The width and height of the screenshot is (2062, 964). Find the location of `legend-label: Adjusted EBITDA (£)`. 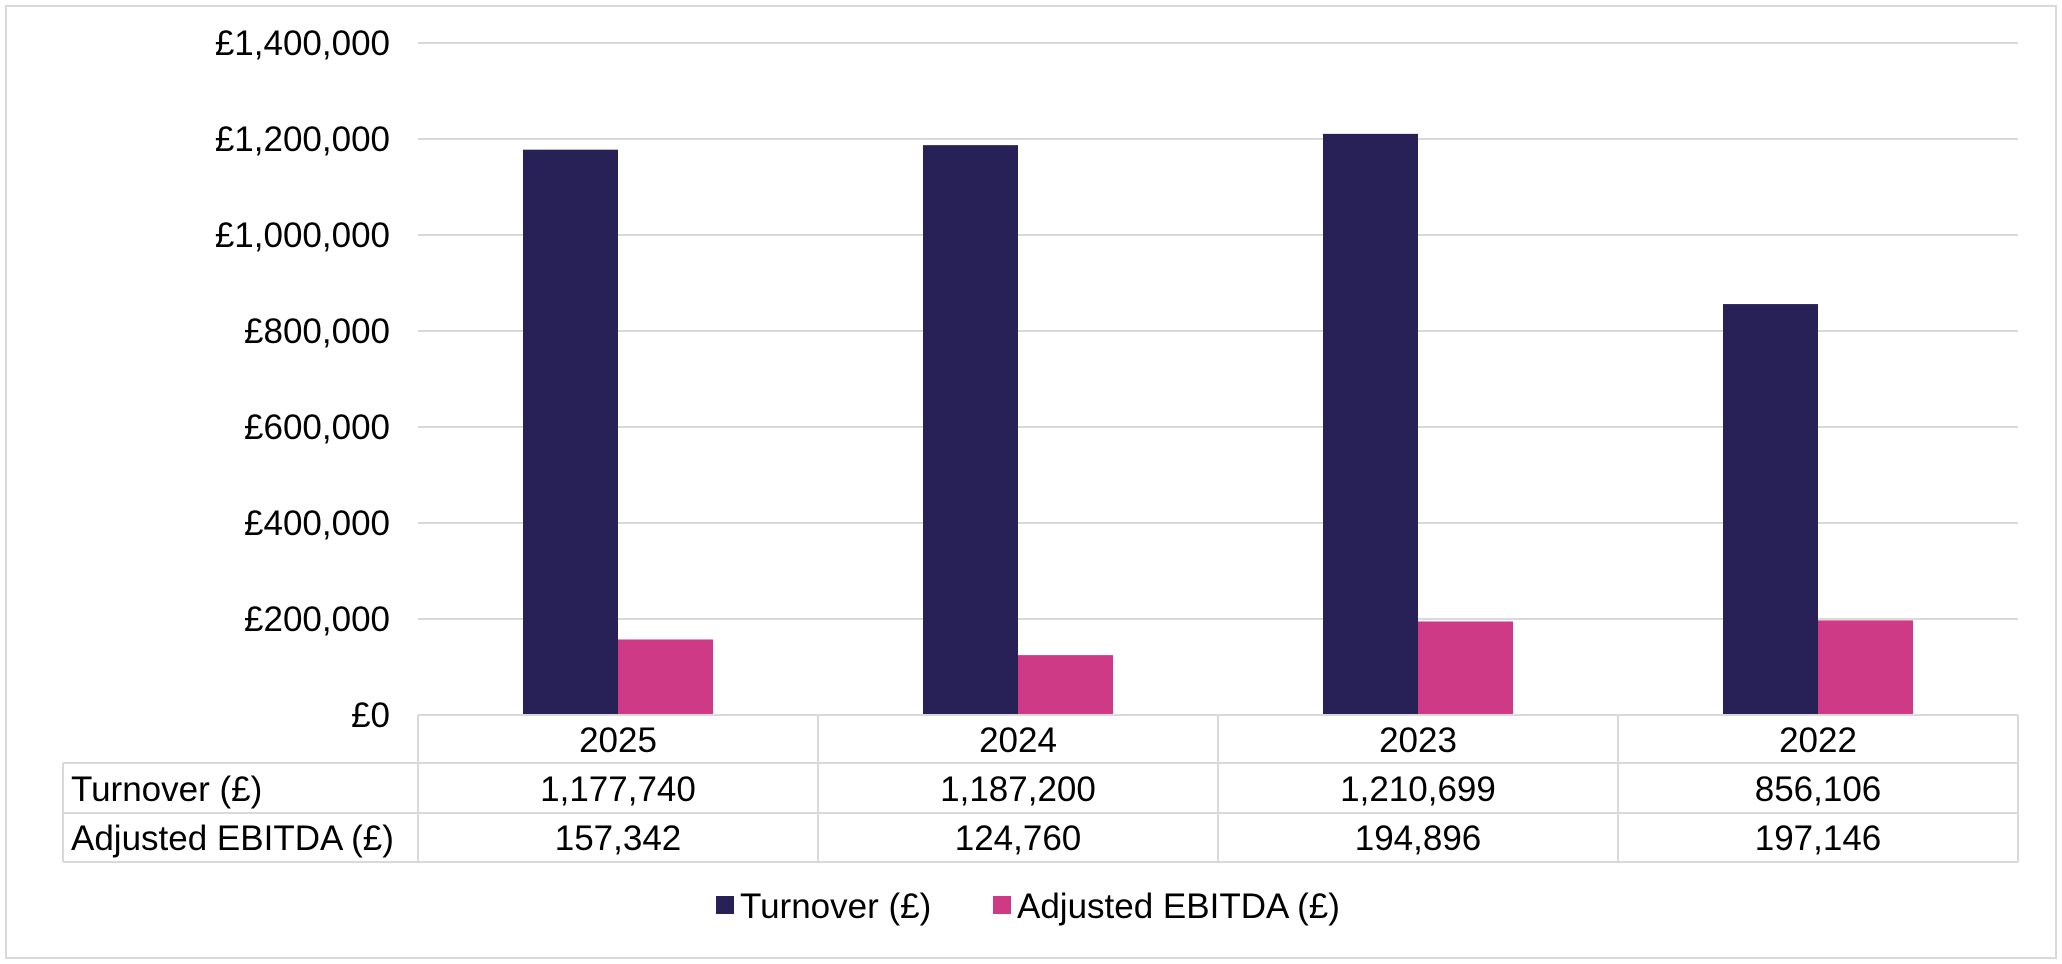

legend-label: Adjusted EBITDA (£) is located at coordinates (1178, 906).